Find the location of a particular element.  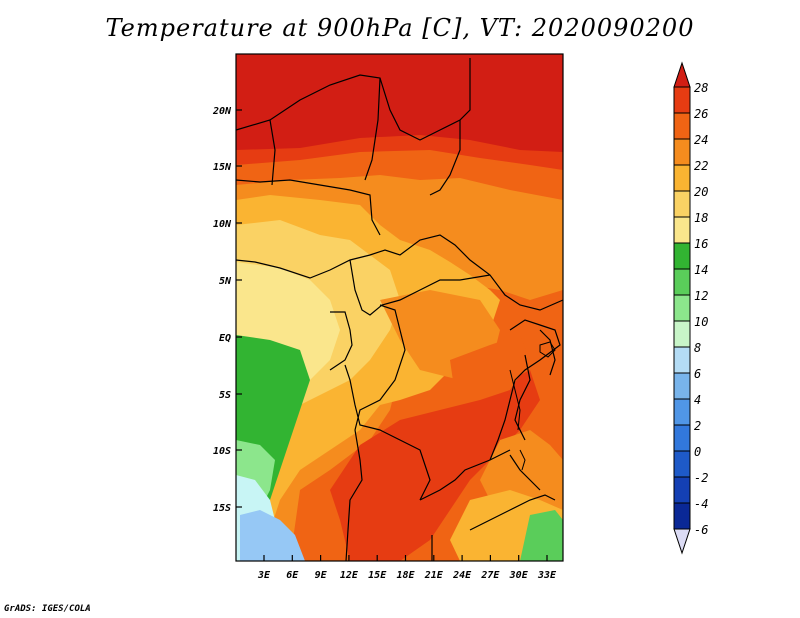

colorbar-label: -2 is located at coordinates (701, 478).